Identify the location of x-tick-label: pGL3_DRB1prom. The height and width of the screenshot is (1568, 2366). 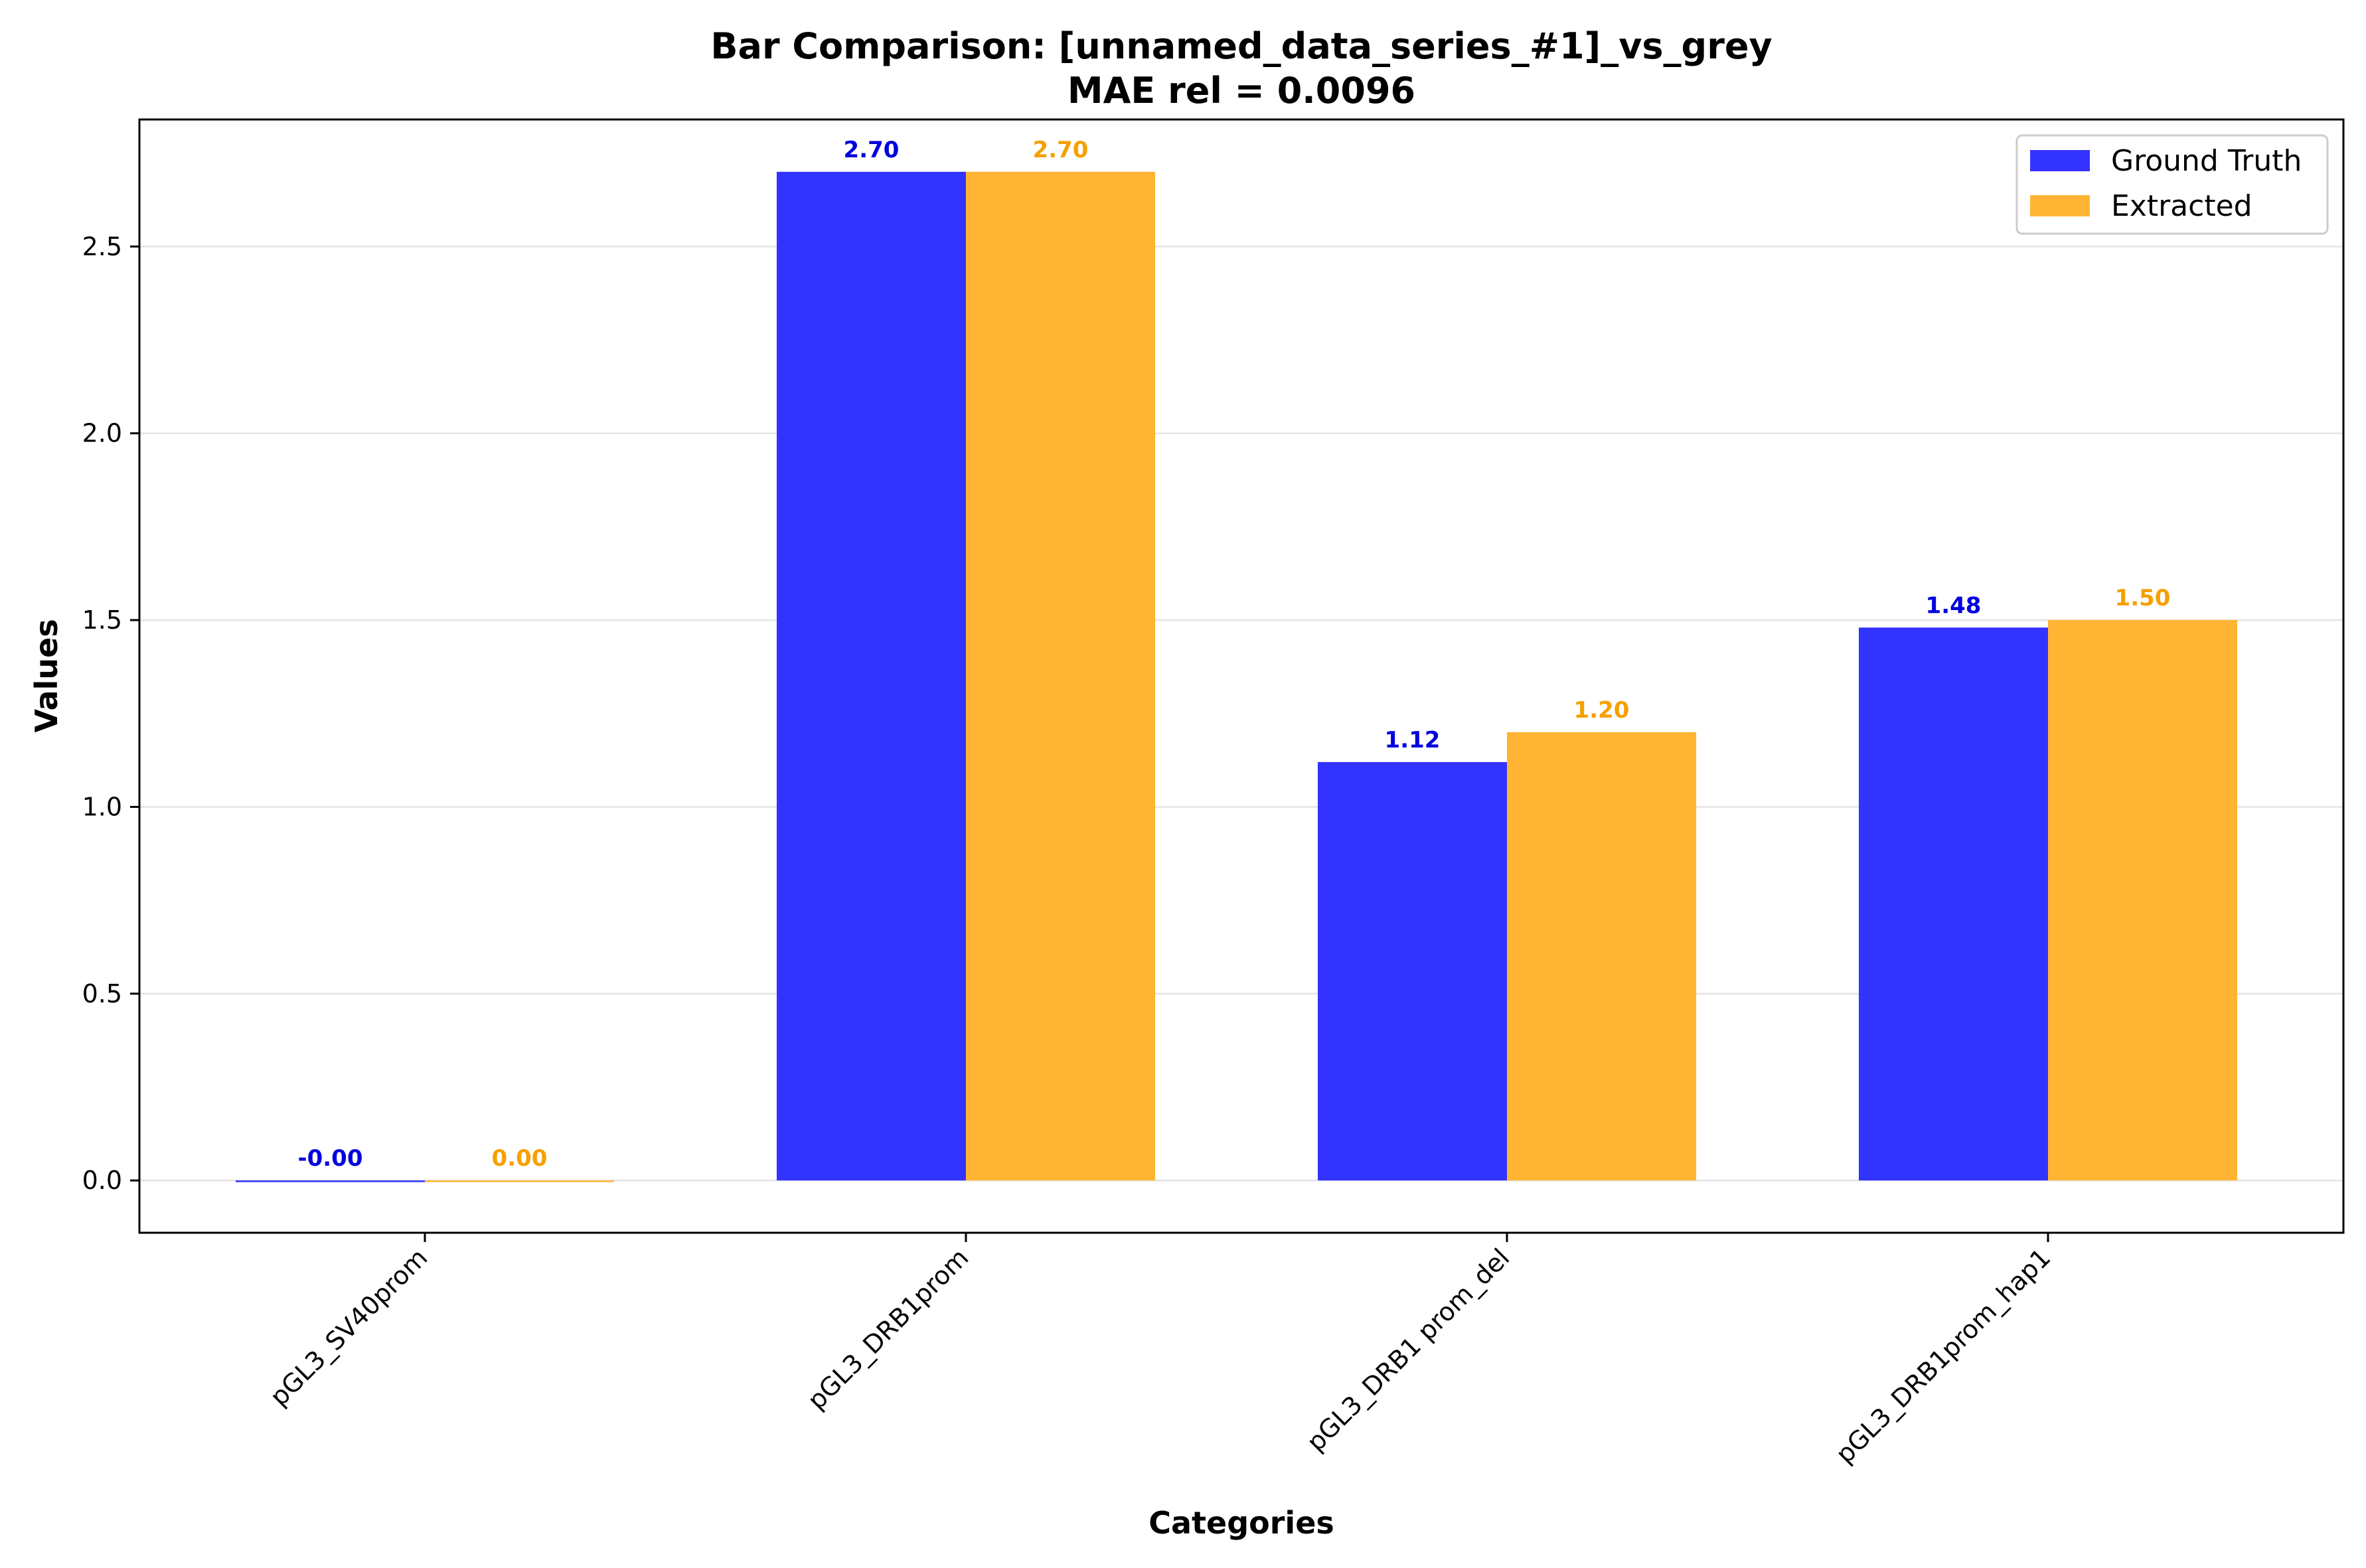
(889, 1329).